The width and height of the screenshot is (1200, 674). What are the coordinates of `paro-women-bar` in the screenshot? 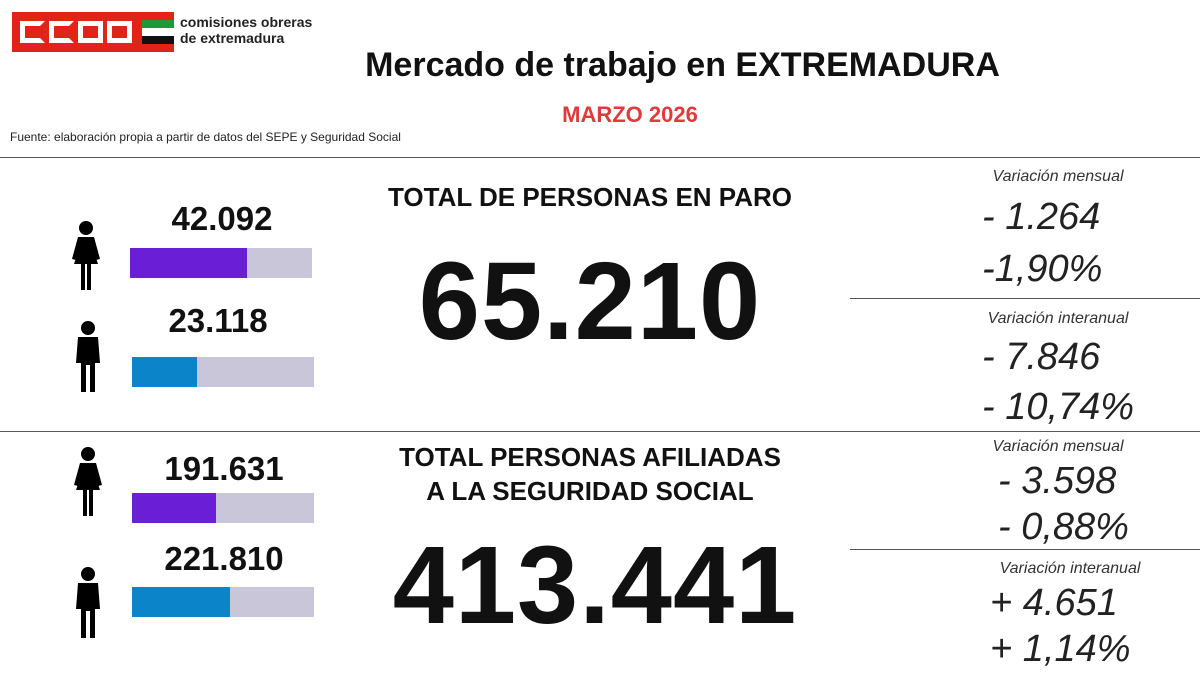 It's located at (221, 263).